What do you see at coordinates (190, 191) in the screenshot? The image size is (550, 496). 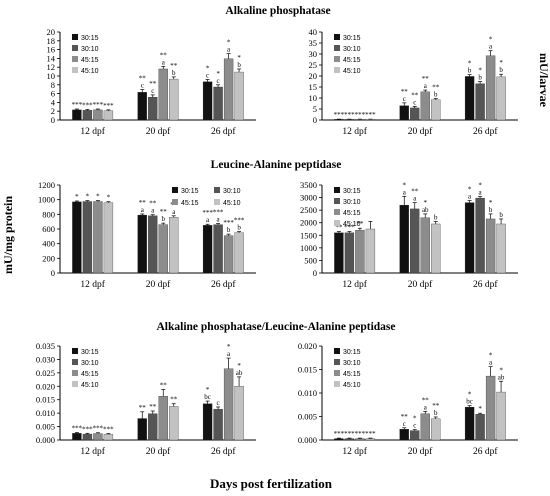 I see `legend-label: 30:15` at bounding box center [190, 191].